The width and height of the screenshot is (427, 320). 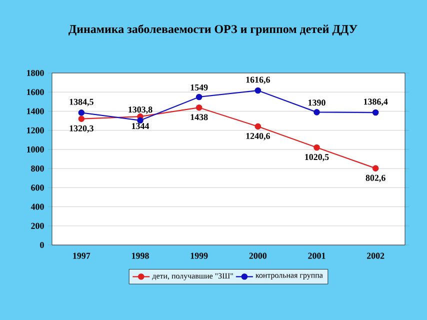 I want to click on y-tick-label: 1800, so click(x=35, y=73).